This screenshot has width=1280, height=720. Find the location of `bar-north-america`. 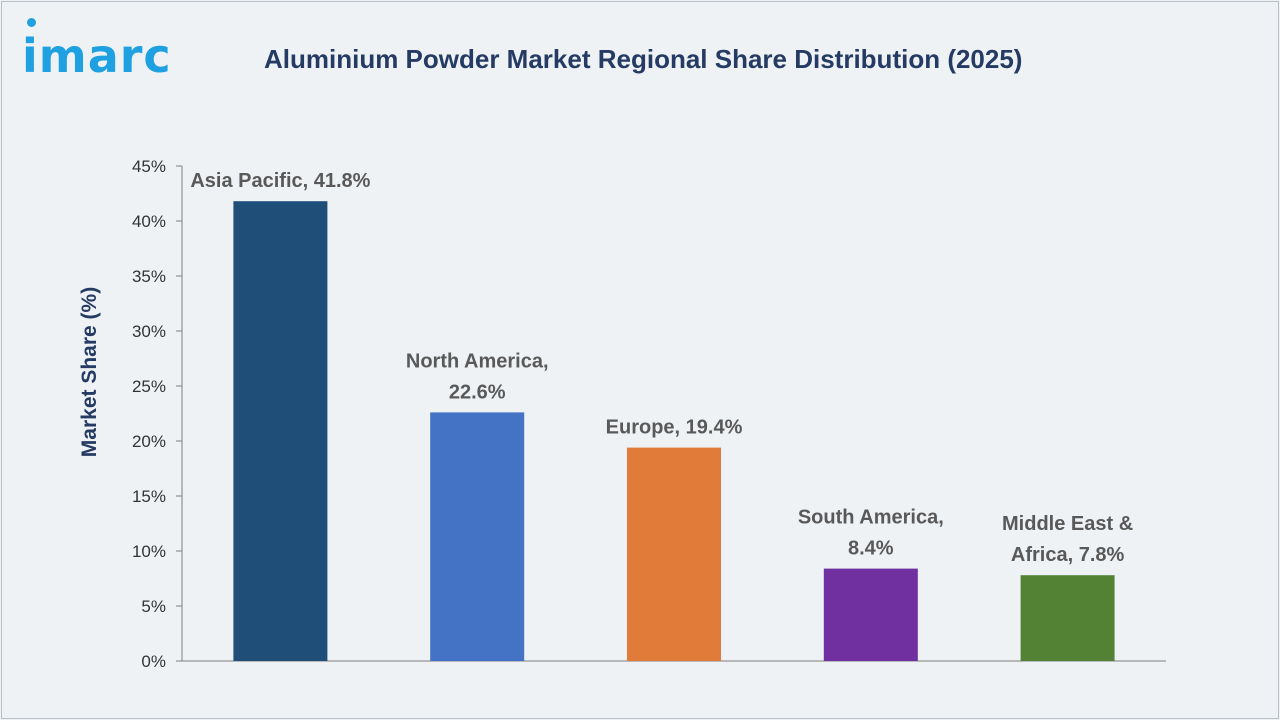

bar-north-america is located at coordinates (477, 536).